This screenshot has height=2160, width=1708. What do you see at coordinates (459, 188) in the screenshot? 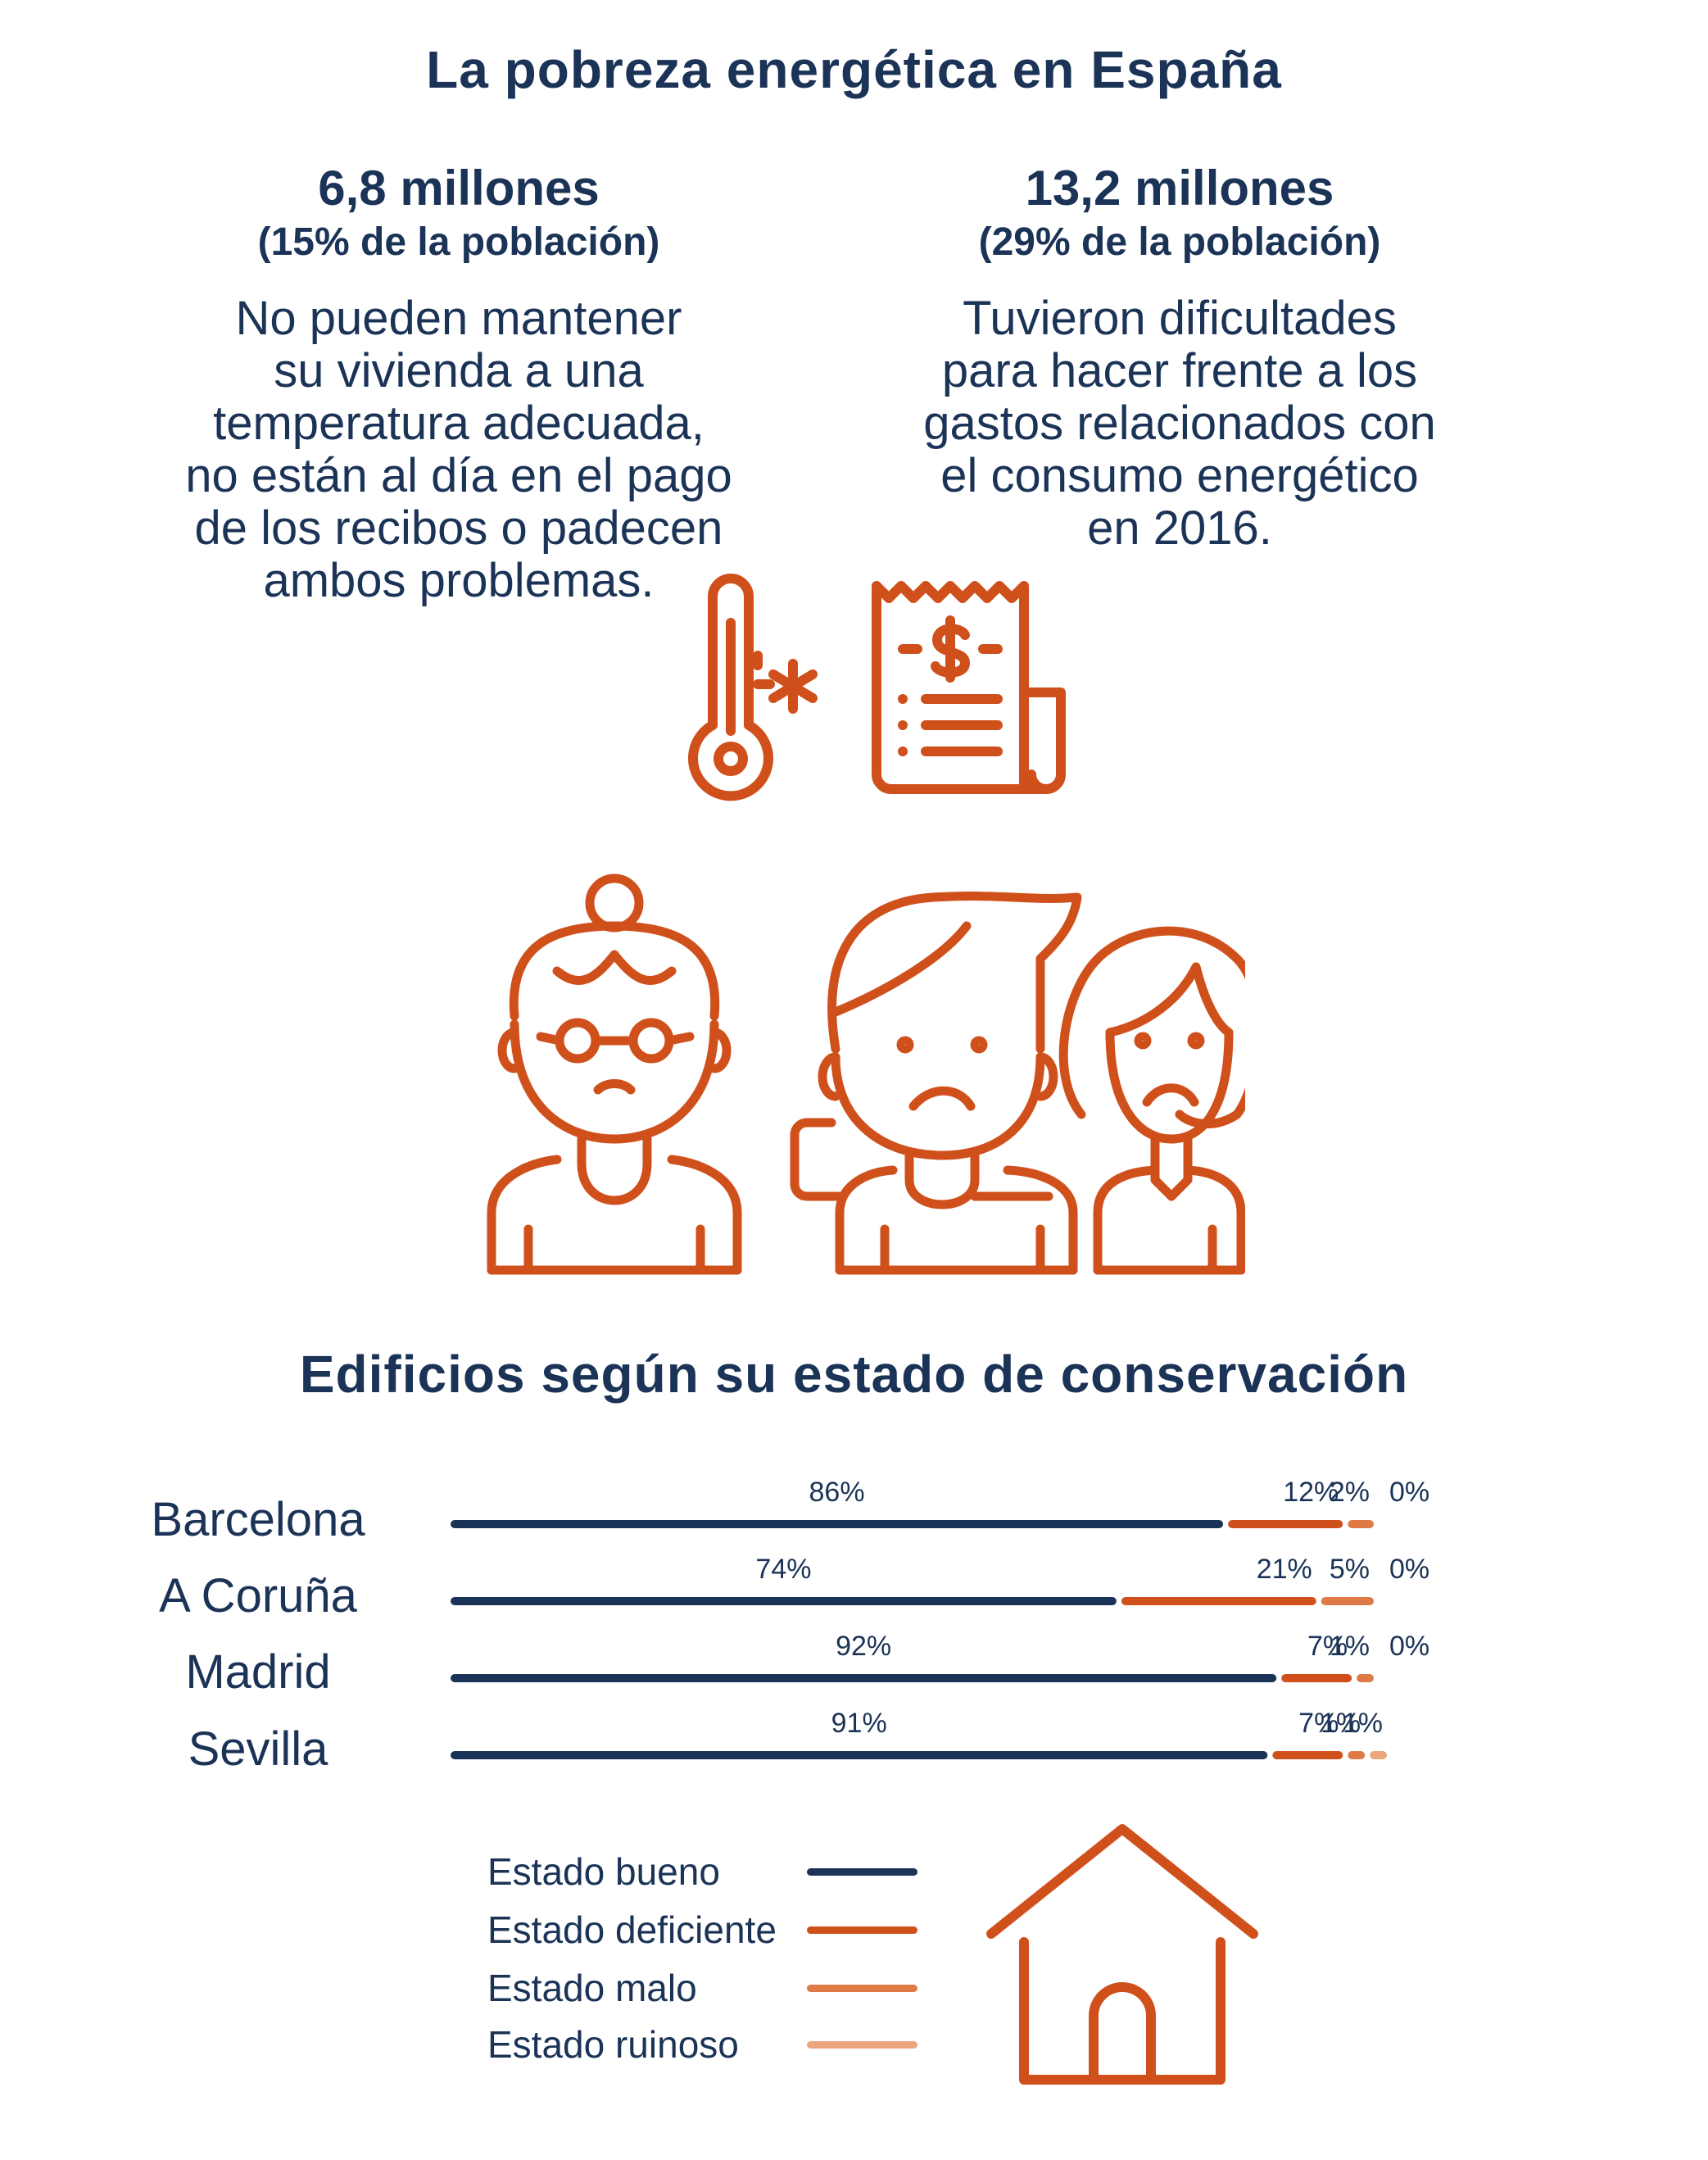
I see `stat-figure: 6,8 millones` at bounding box center [459, 188].